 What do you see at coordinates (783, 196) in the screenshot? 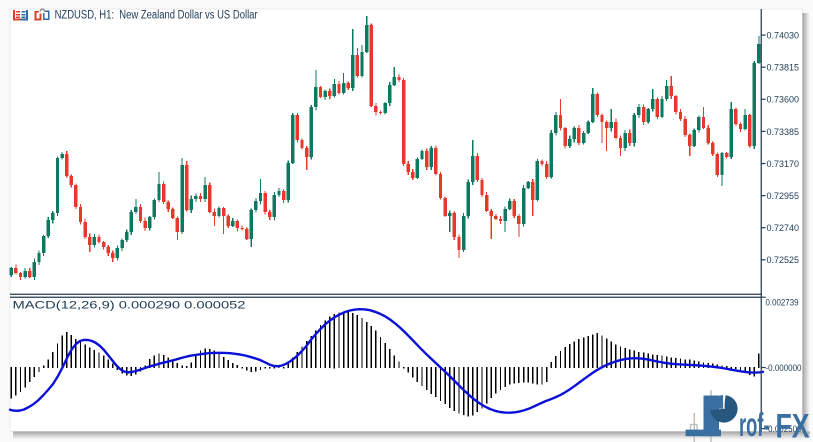
I see `svg-text: 0.72955` at bounding box center [783, 196].